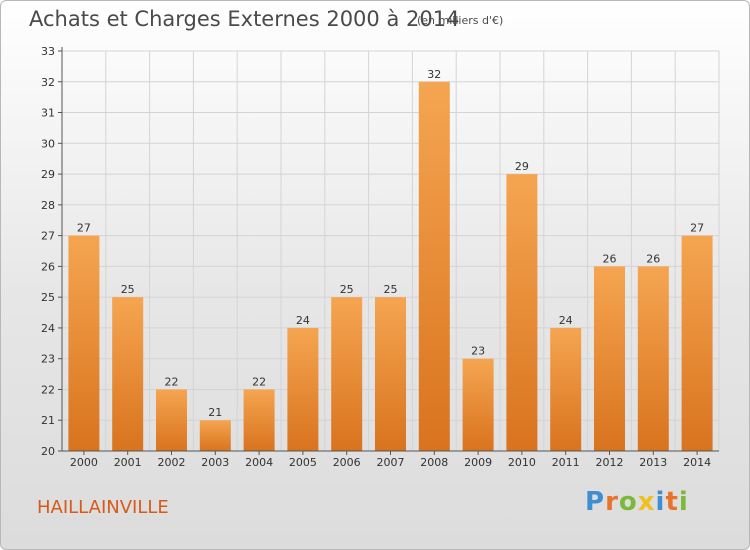  I want to click on y-tick-label: 24, so click(48, 328).